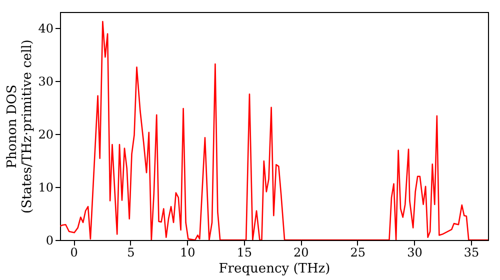  I want to click on y-tick-label: 30, so click(46, 81).